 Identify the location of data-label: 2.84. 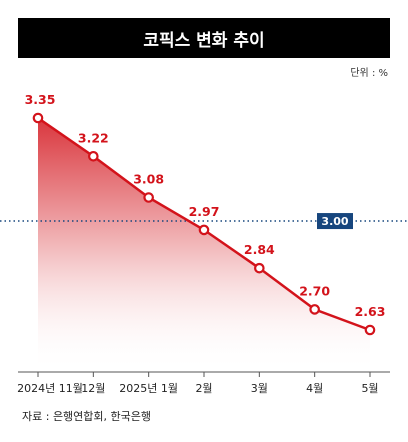
(259, 249).